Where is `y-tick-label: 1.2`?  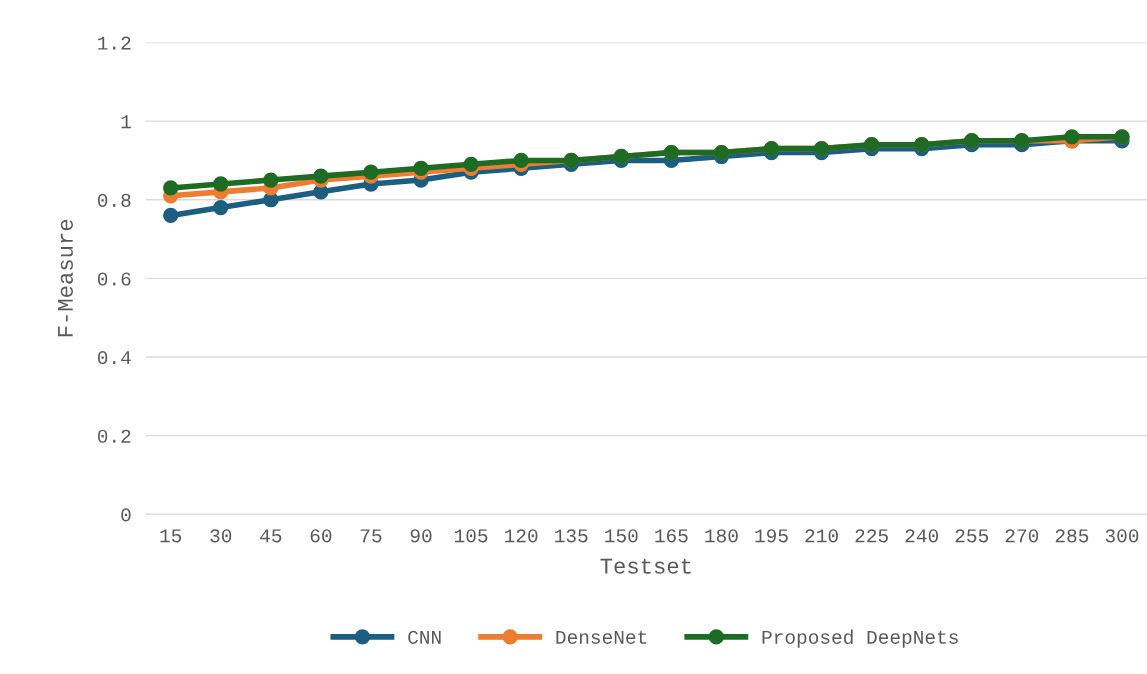
y-tick-label: 1.2 is located at coordinates (114, 43).